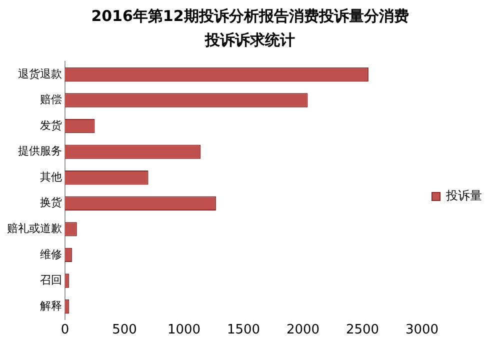  Describe the element at coordinates (65, 330) in the screenshot. I see `x-tick-label: 0` at that location.